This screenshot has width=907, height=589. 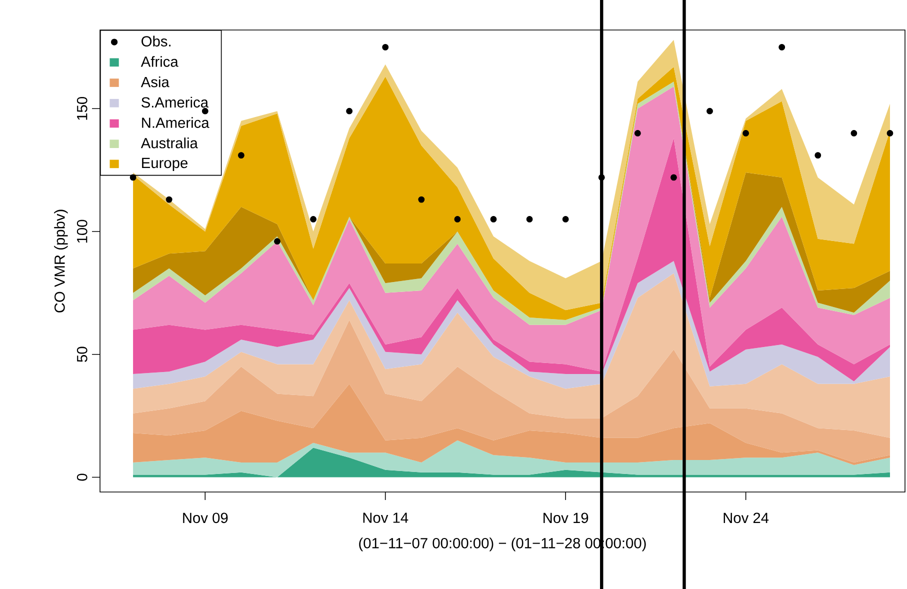 What do you see at coordinates (156, 41) in the screenshot?
I see `legend-label: Obs.` at bounding box center [156, 41].